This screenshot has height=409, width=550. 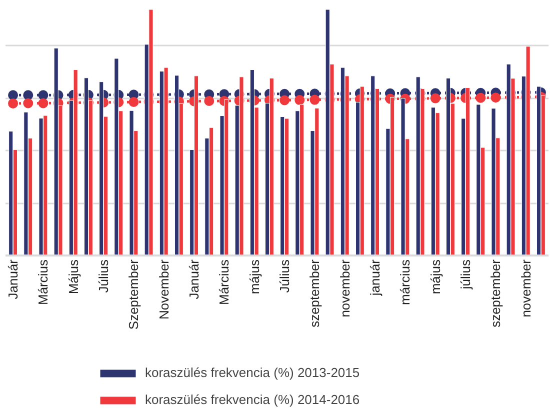 What do you see at coordinates (252, 399) in the screenshot?
I see `legend-label: koraszülés frekvencia (%) 2014-2016` at bounding box center [252, 399].